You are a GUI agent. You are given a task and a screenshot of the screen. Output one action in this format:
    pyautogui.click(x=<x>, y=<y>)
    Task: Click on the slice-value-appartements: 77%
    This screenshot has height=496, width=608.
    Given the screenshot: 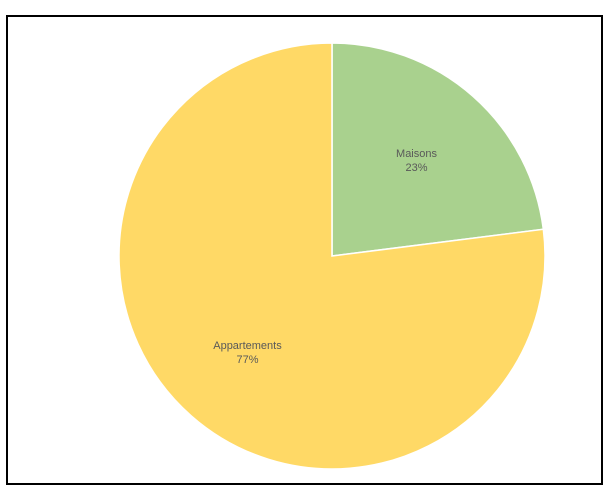 What is the action you would take?
    pyautogui.click(x=247, y=360)
    